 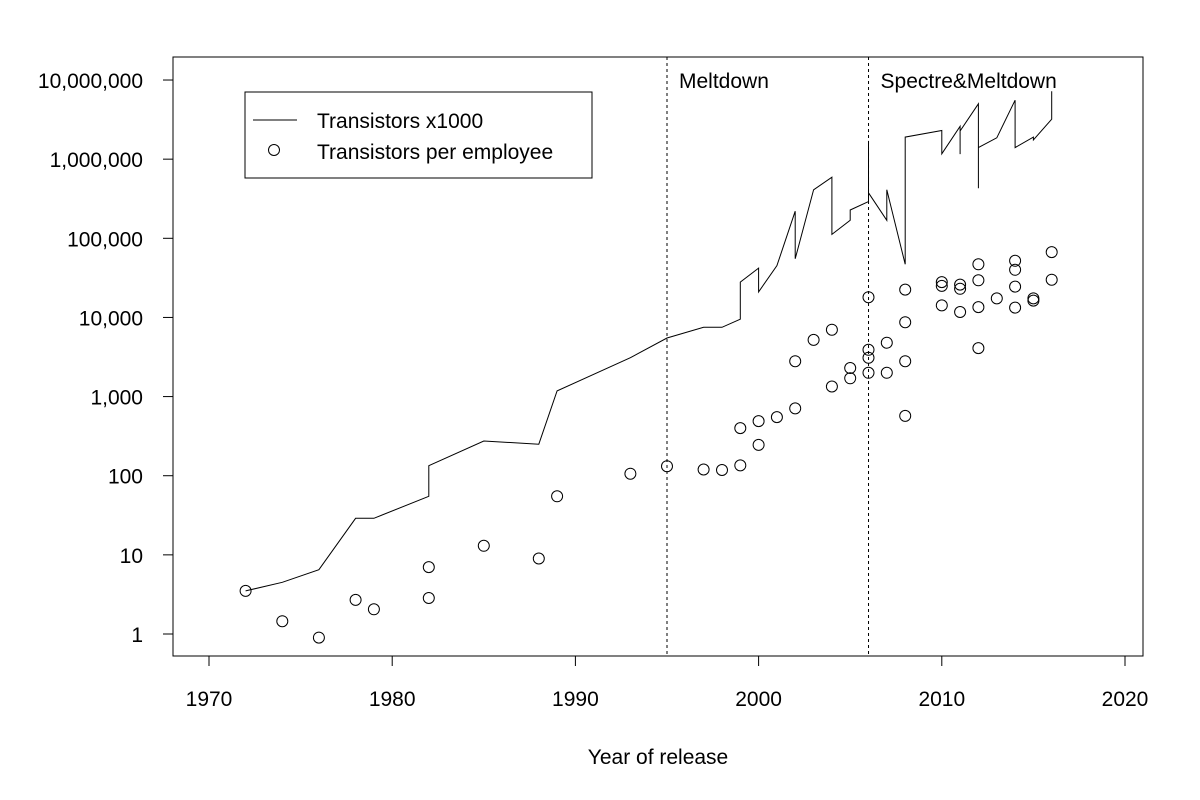 I want to click on x-tick-label: 2010, so click(x=941, y=699).